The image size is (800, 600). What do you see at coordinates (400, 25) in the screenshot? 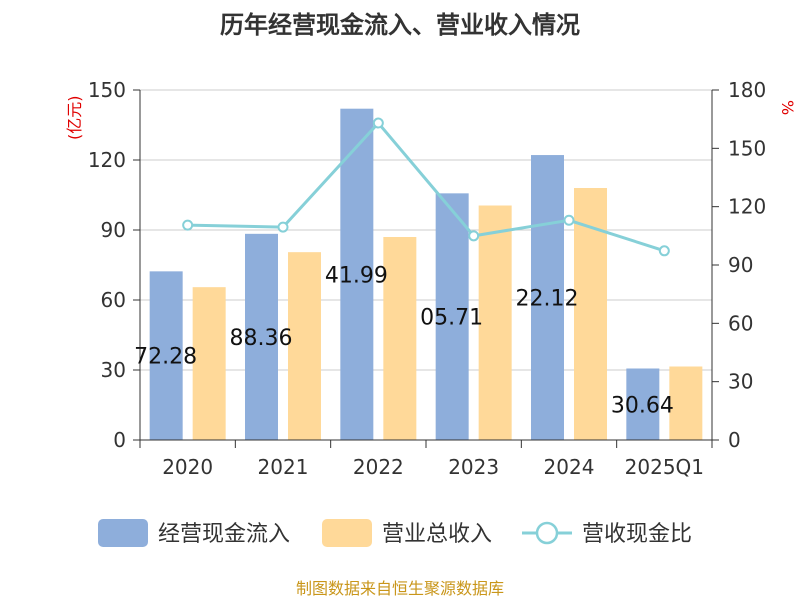
I see `chart-title: 历年经营现金流入、营业收入情况` at bounding box center [400, 25].